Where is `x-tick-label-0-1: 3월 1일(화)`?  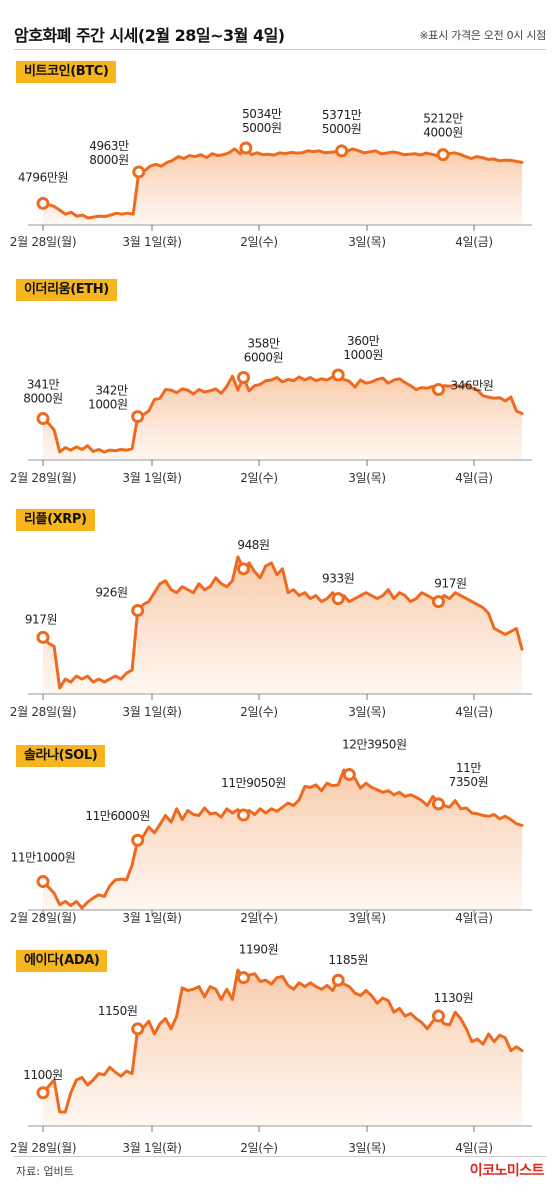 x-tick-label-0-1: 3월 1일(화) is located at coordinates (151, 242).